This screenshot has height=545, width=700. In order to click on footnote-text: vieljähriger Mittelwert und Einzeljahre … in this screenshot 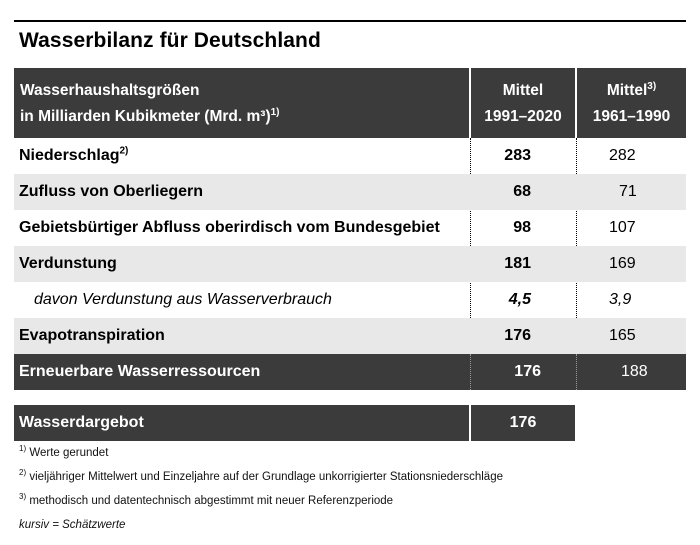, I will do `click(266, 477)`.